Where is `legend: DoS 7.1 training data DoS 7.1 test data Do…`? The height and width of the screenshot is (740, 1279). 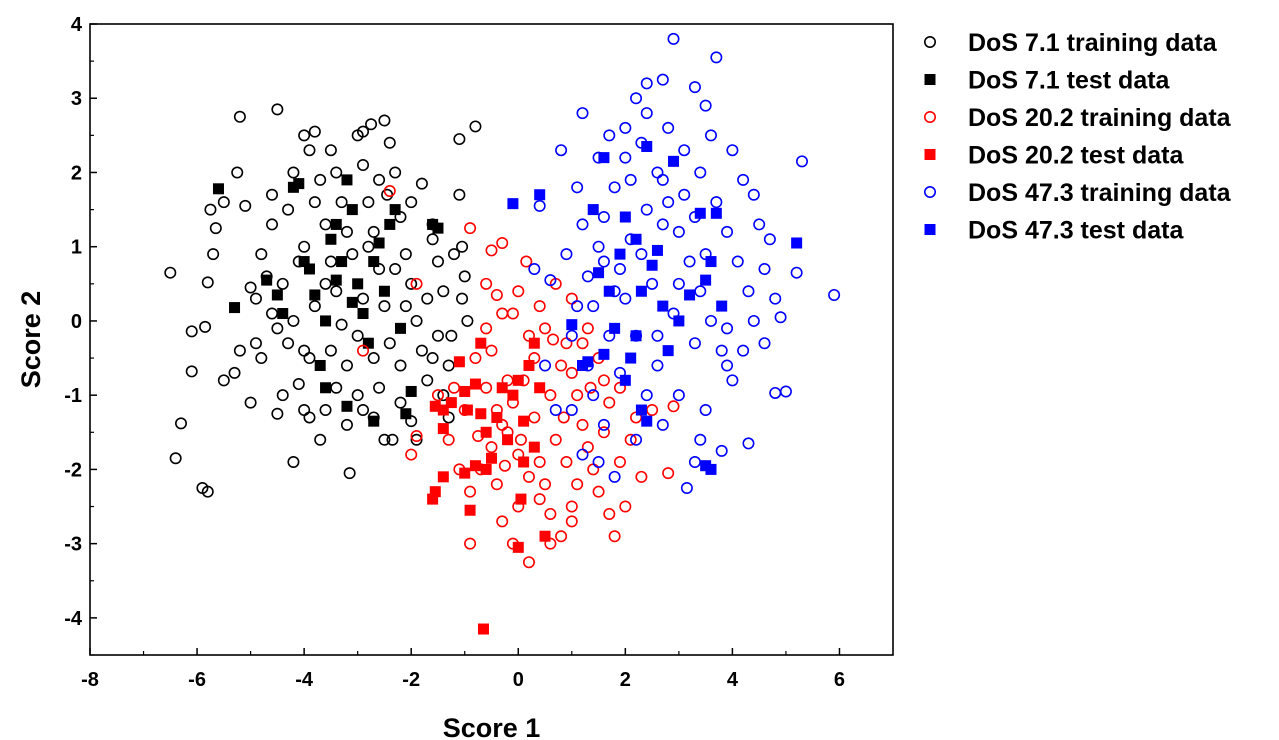 legend: DoS 7.1 training data DoS 7.1 test data Do… is located at coordinates (1077, 137).